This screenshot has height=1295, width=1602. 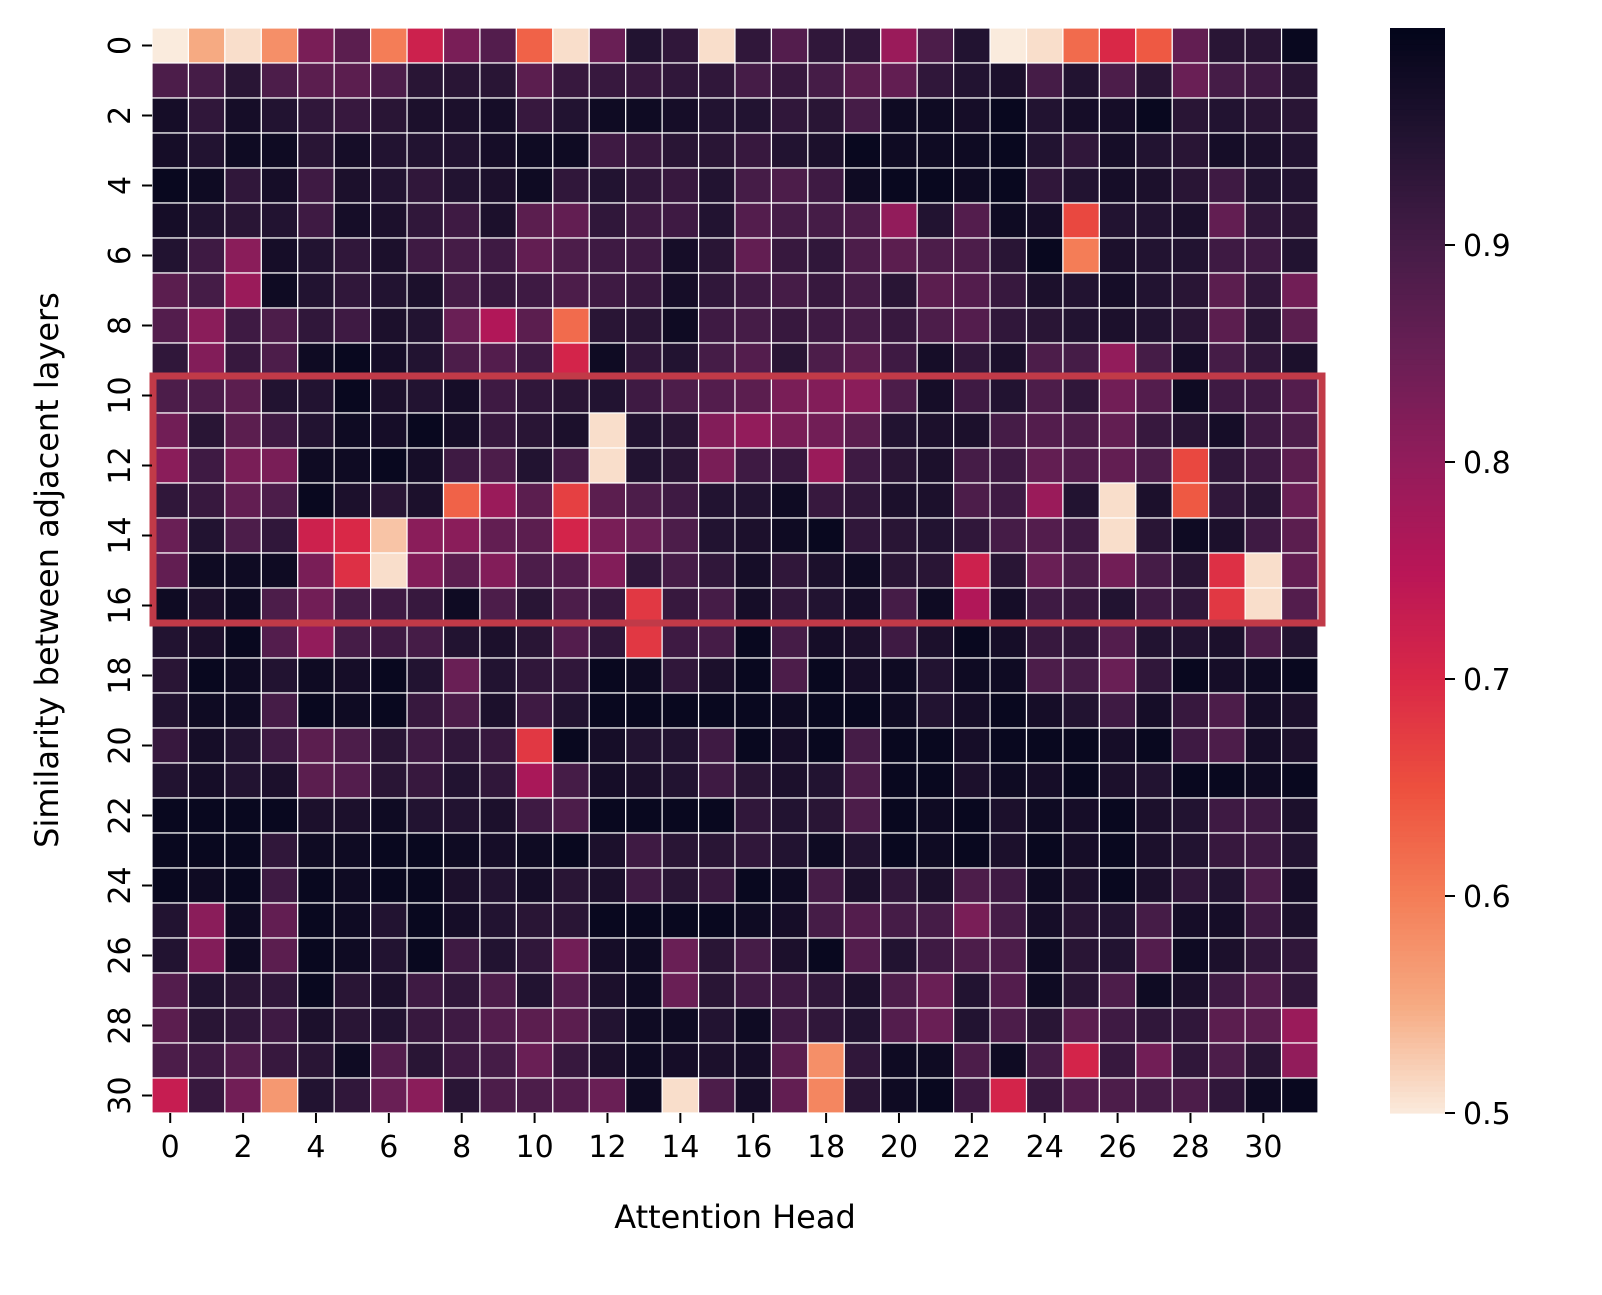 I want to click on x-tick-label: 22, so click(x=972, y=1147).